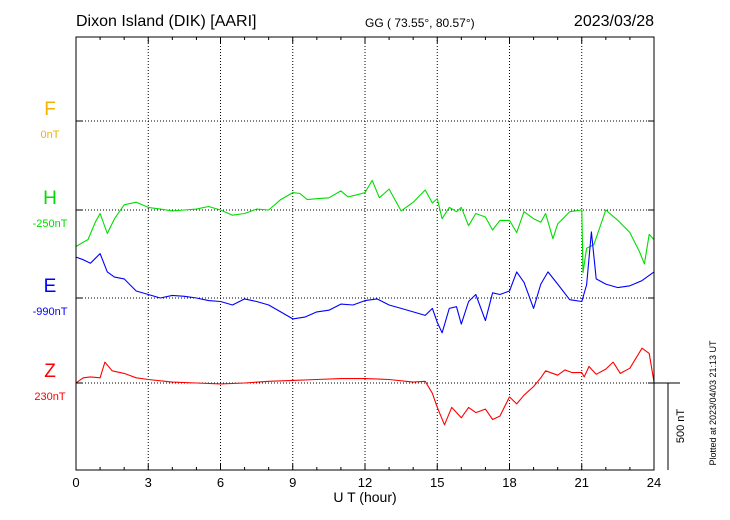 The image size is (730, 520). Describe the element at coordinates (50, 251) in the screenshot. I see `component-labels: F 0nT H -250nT E -990nT Z 230nT` at that location.